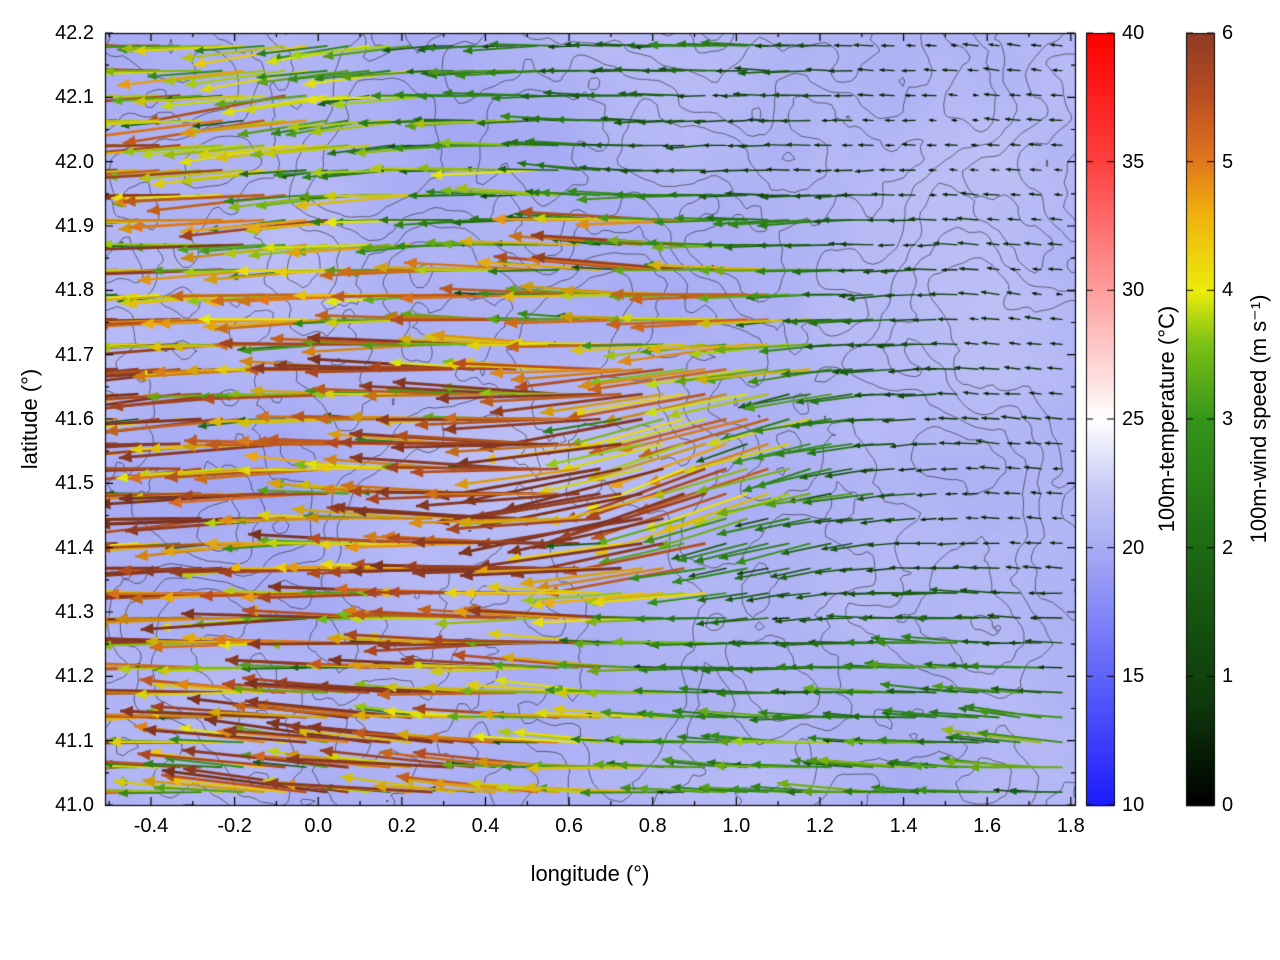 The width and height of the screenshot is (1280, 960). Describe the element at coordinates (1133, 419) in the screenshot. I see `temperature-colorbar-tick-label: 25` at that location.